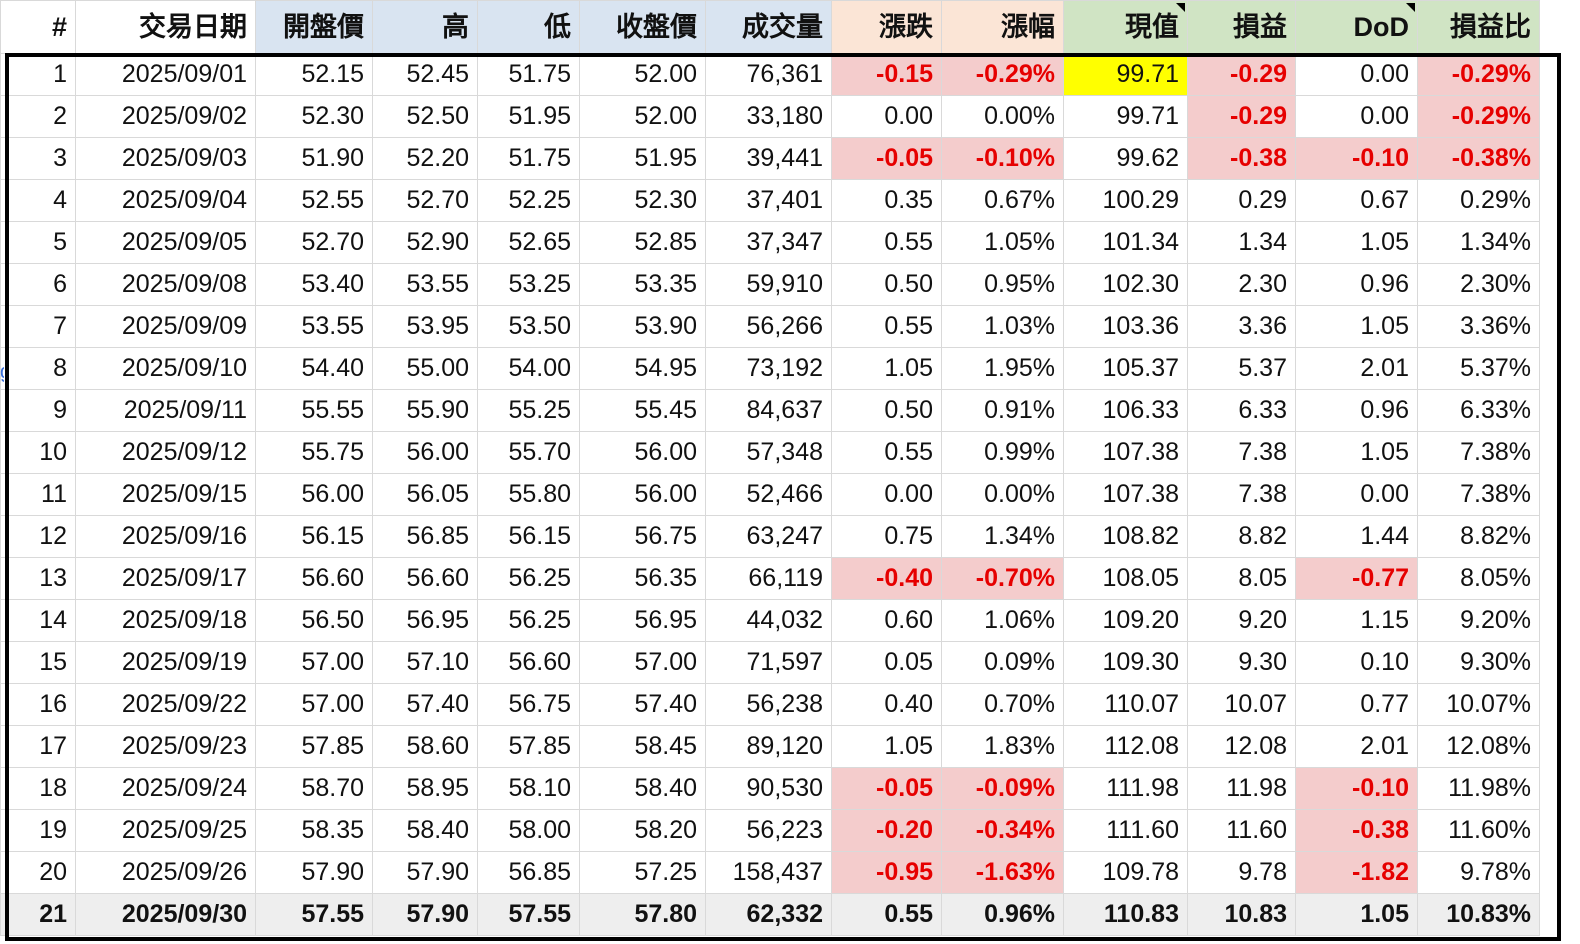 This screenshot has height=944, width=1580. What do you see at coordinates (1356, 410) in the screenshot?
I see `cell-dod: 0.96` at bounding box center [1356, 410].